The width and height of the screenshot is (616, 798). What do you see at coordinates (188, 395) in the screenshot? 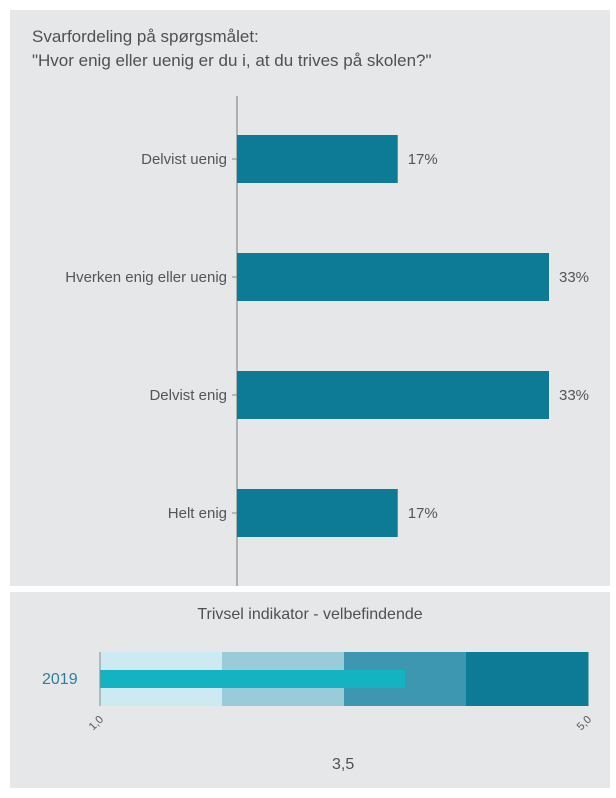
I see `category-label-3: Delvist enig` at bounding box center [188, 395].